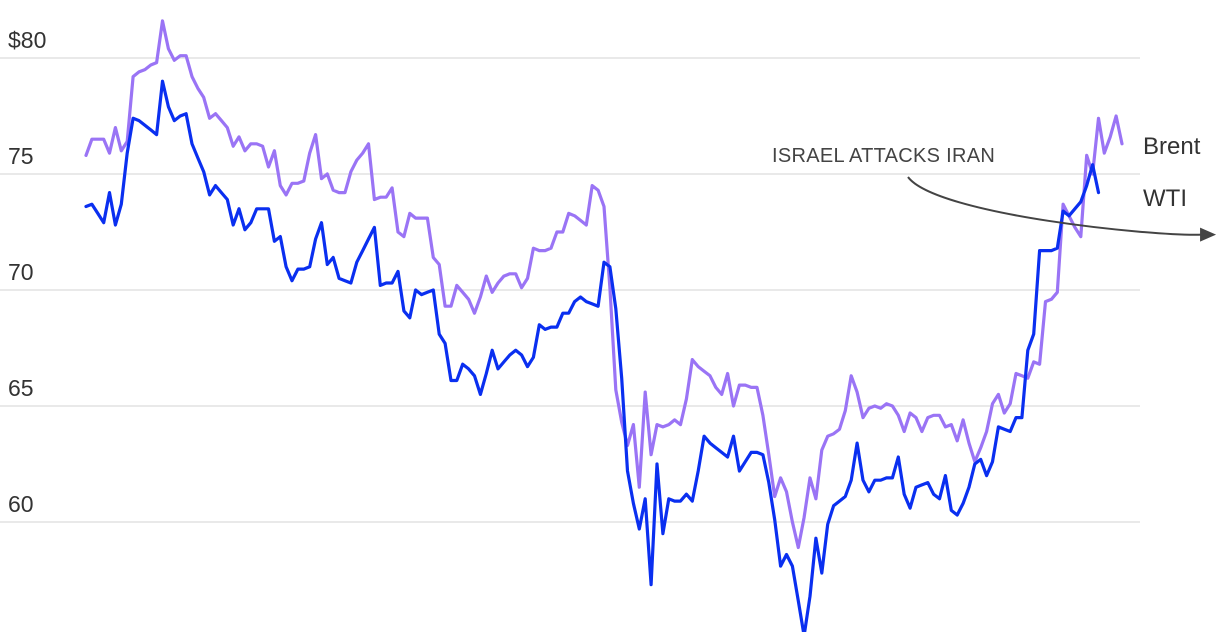 The width and height of the screenshot is (1220, 632). Describe the element at coordinates (21, 388) in the screenshot. I see `y-tick-label: 65` at that location.